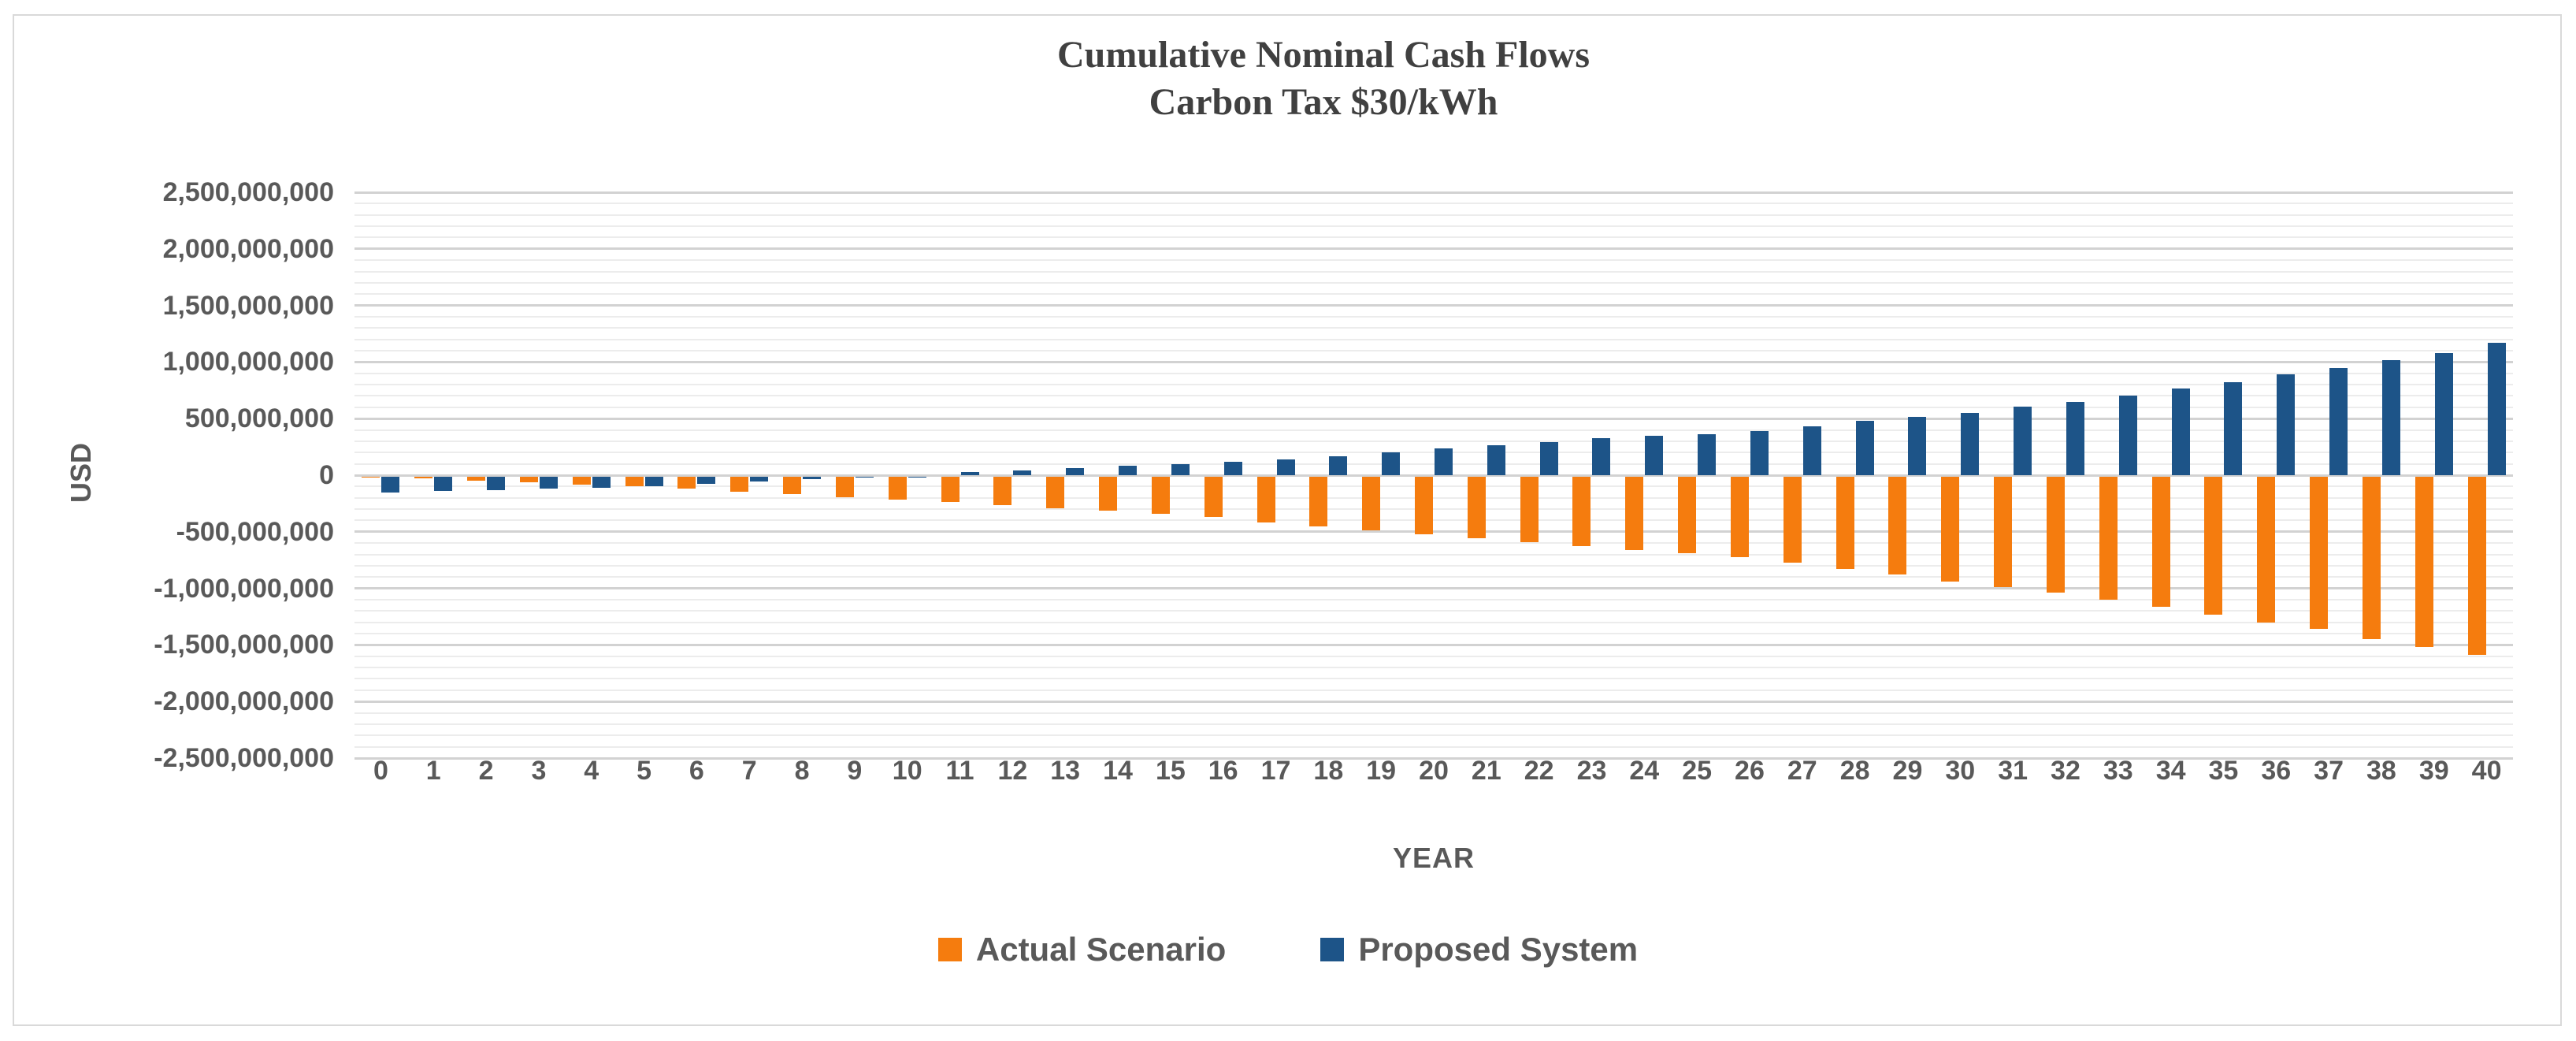 This screenshot has height=1041, width=2576. What do you see at coordinates (1101, 949) in the screenshot?
I see `legend-label-actual: Actual Scenario` at bounding box center [1101, 949].